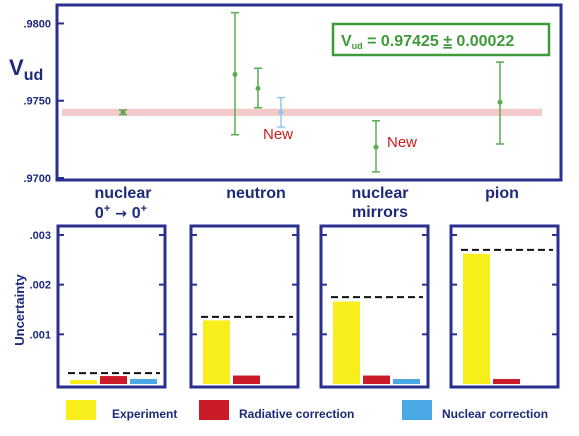 Image resolution: width=579 pixels, height=436 pixels. Describe the element at coordinates (417, 410) in the screenshot. I see `legend-swatch-nuclear` at that location.